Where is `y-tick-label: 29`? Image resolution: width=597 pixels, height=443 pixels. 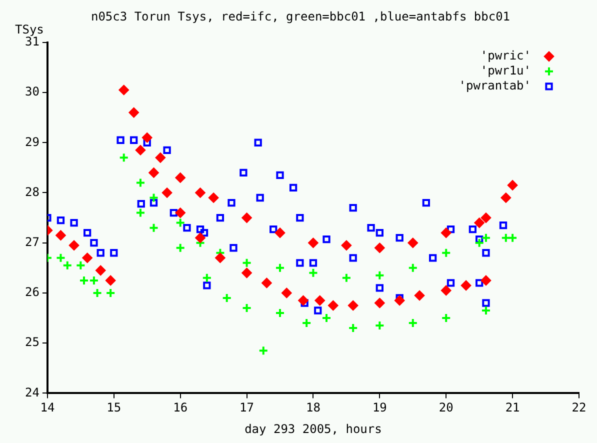
y-tick-label: 29 is located at coordinates (32, 141).